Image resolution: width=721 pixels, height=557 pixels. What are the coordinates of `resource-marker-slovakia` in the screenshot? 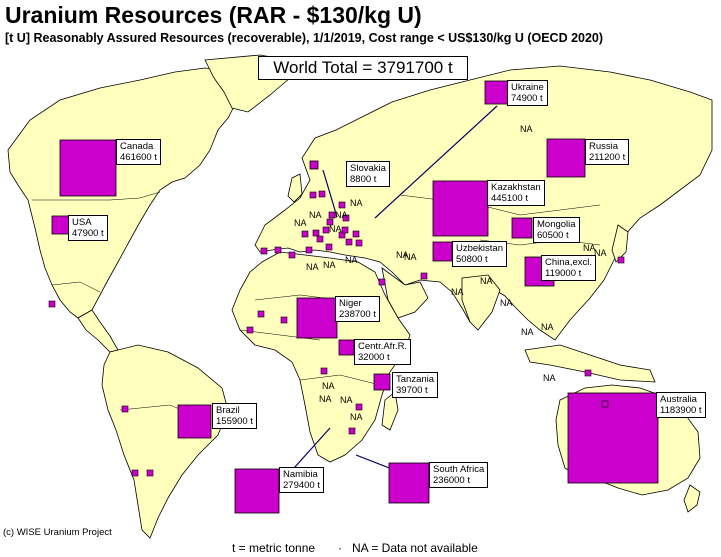 It's located at (314, 165).